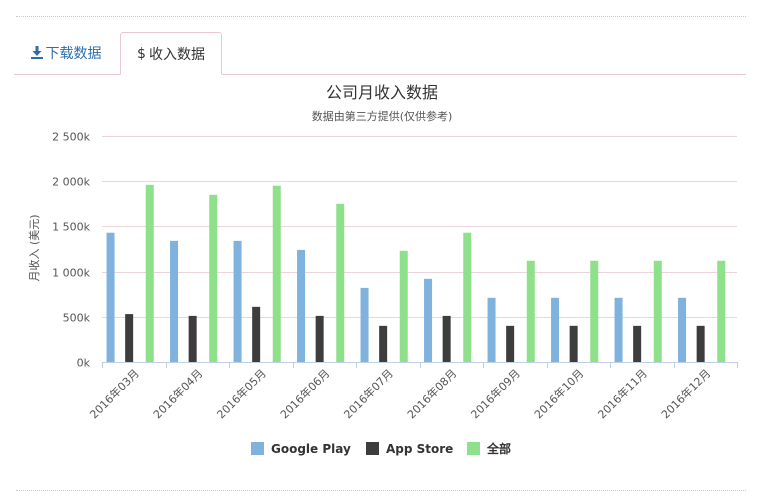 The width and height of the screenshot is (768, 499). What do you see at coordinates (558, 393) in the screenshot?
I see `x-tick-label: 2016年10月` at bounding box center [558, 393].